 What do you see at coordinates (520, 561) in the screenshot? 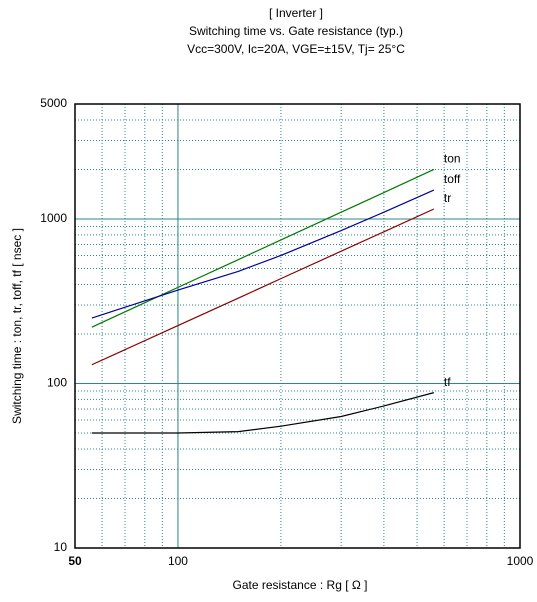
I see `x-tick-label: 1000` at bounding box center [520, 561].